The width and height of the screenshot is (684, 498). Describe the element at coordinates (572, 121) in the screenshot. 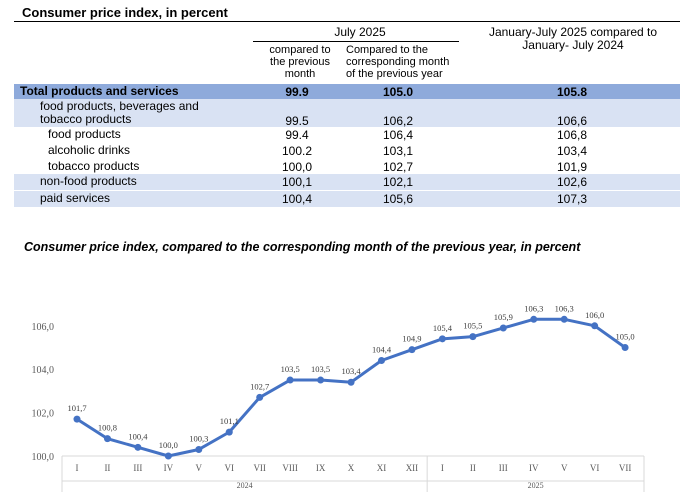

I see `value-ytd: 106,6` at that location.